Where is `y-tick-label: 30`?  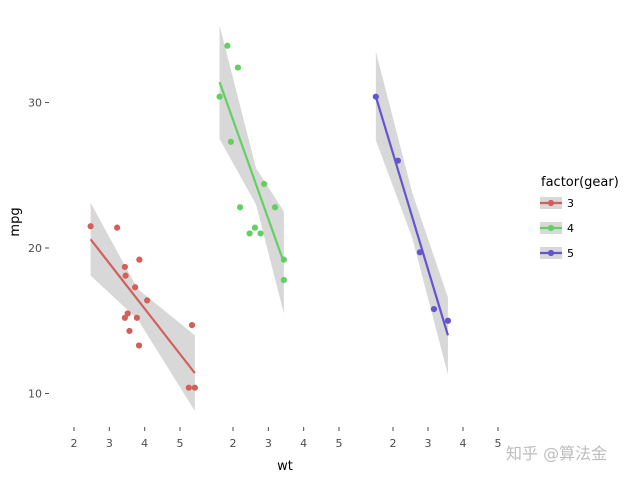
y-tick-label: 30 is located at coordinates (35, 103).